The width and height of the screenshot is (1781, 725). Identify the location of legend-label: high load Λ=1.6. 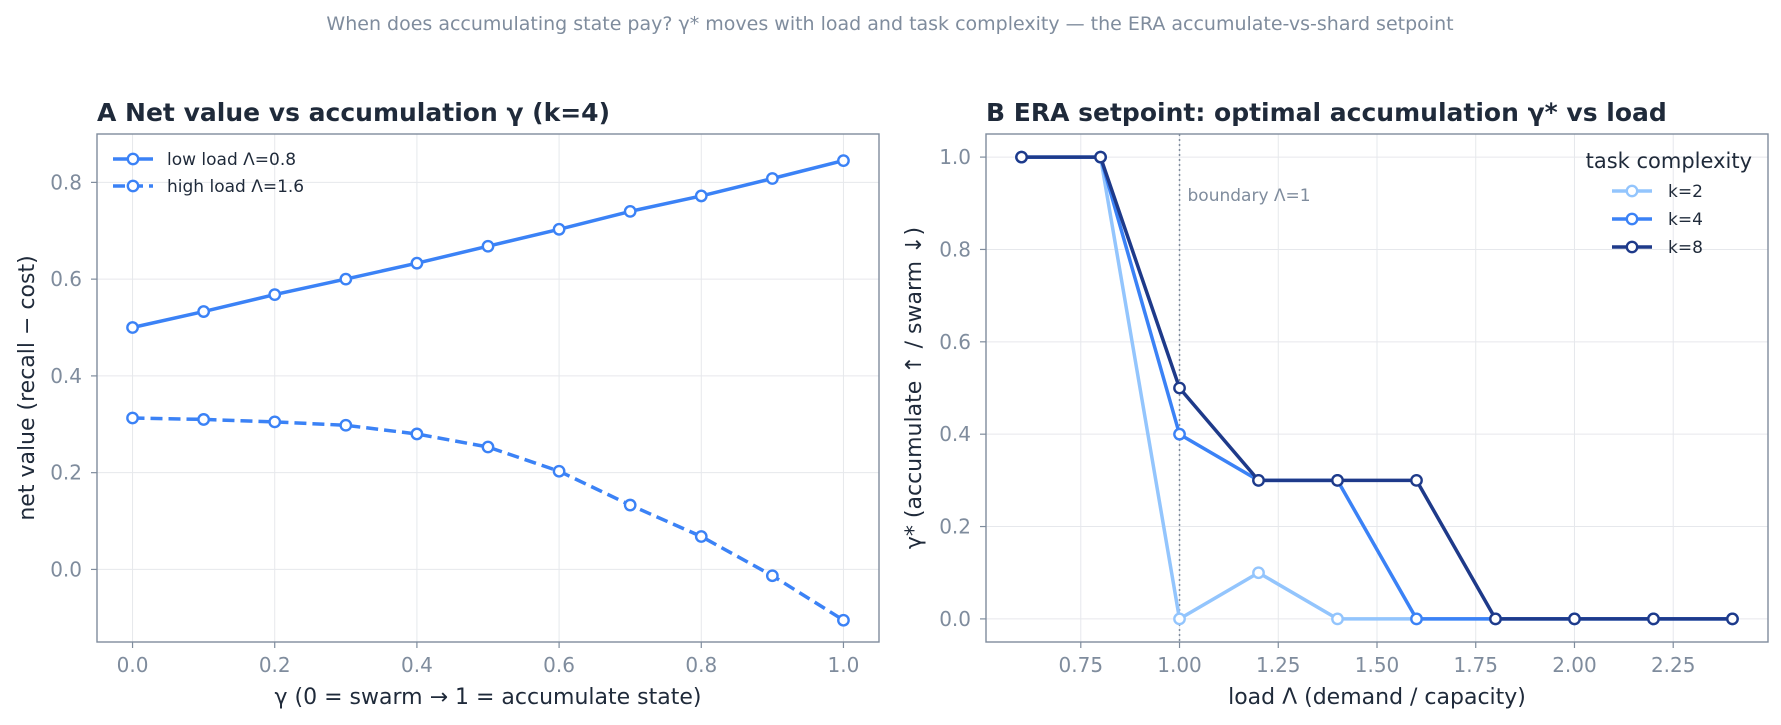
(235, 187).